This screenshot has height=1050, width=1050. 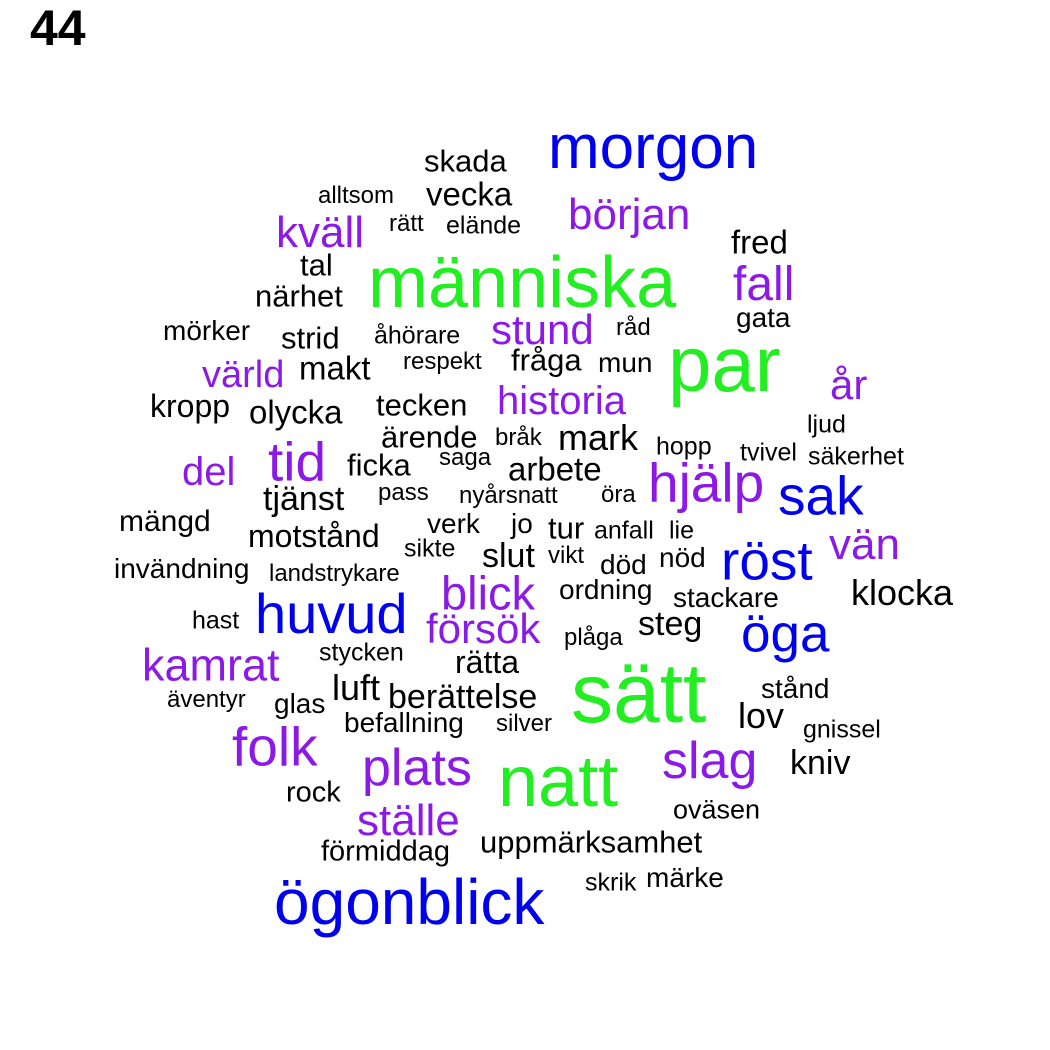 I want to click on word-3: vecka, so click(x=469, y=194).